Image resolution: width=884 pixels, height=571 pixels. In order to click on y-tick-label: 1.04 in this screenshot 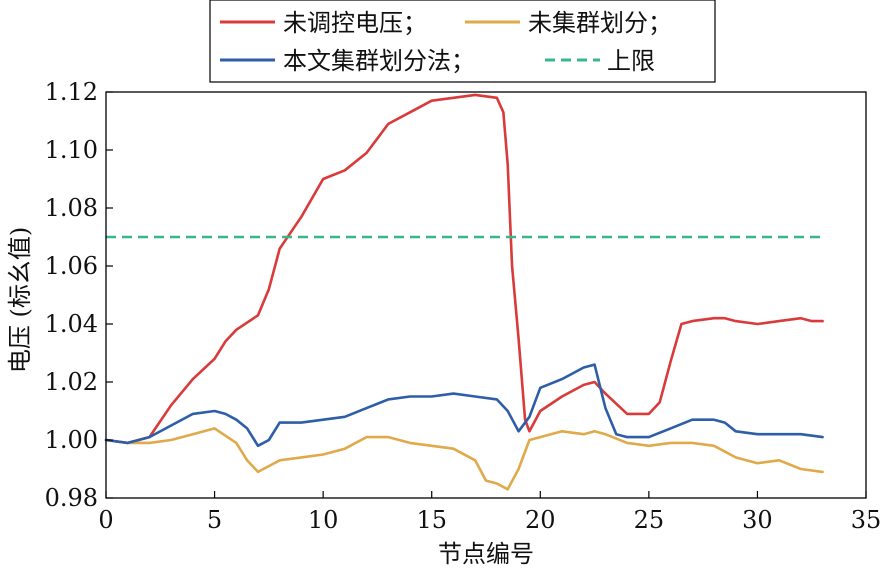, I will do `click(71, 324)`.